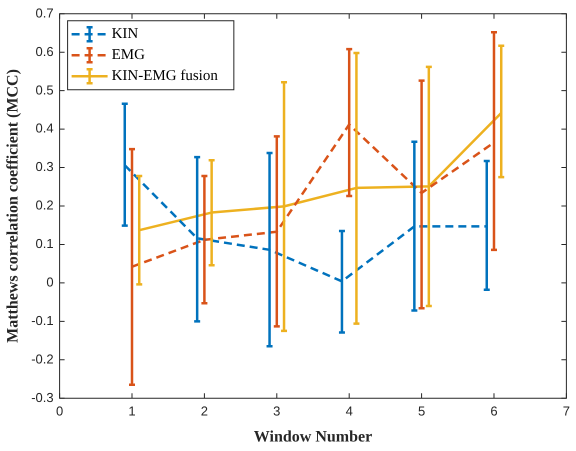 This screenshot has width=576, height=451. What do you see at coordinates (13, 206) in the screenshot?
I see `y-axis-title: Matthews correlation coefficient (MCC)` at bounding box center [13, 206].